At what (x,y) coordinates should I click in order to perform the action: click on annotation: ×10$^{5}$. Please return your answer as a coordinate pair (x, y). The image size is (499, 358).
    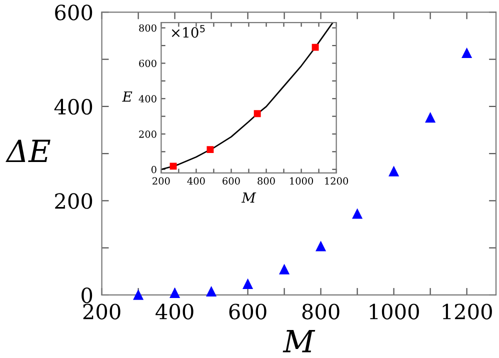
    Looking at the image, I should click on (188, 31).